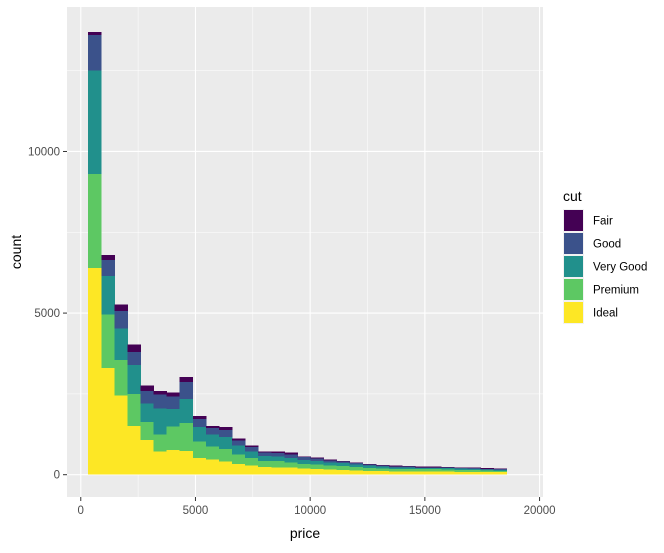 This screenshot has height=553, width=664. What do you see at coordinates (196, 511) in the screenshot?
I see `x-tick-label: 5000` at bounding box center [196, 511].